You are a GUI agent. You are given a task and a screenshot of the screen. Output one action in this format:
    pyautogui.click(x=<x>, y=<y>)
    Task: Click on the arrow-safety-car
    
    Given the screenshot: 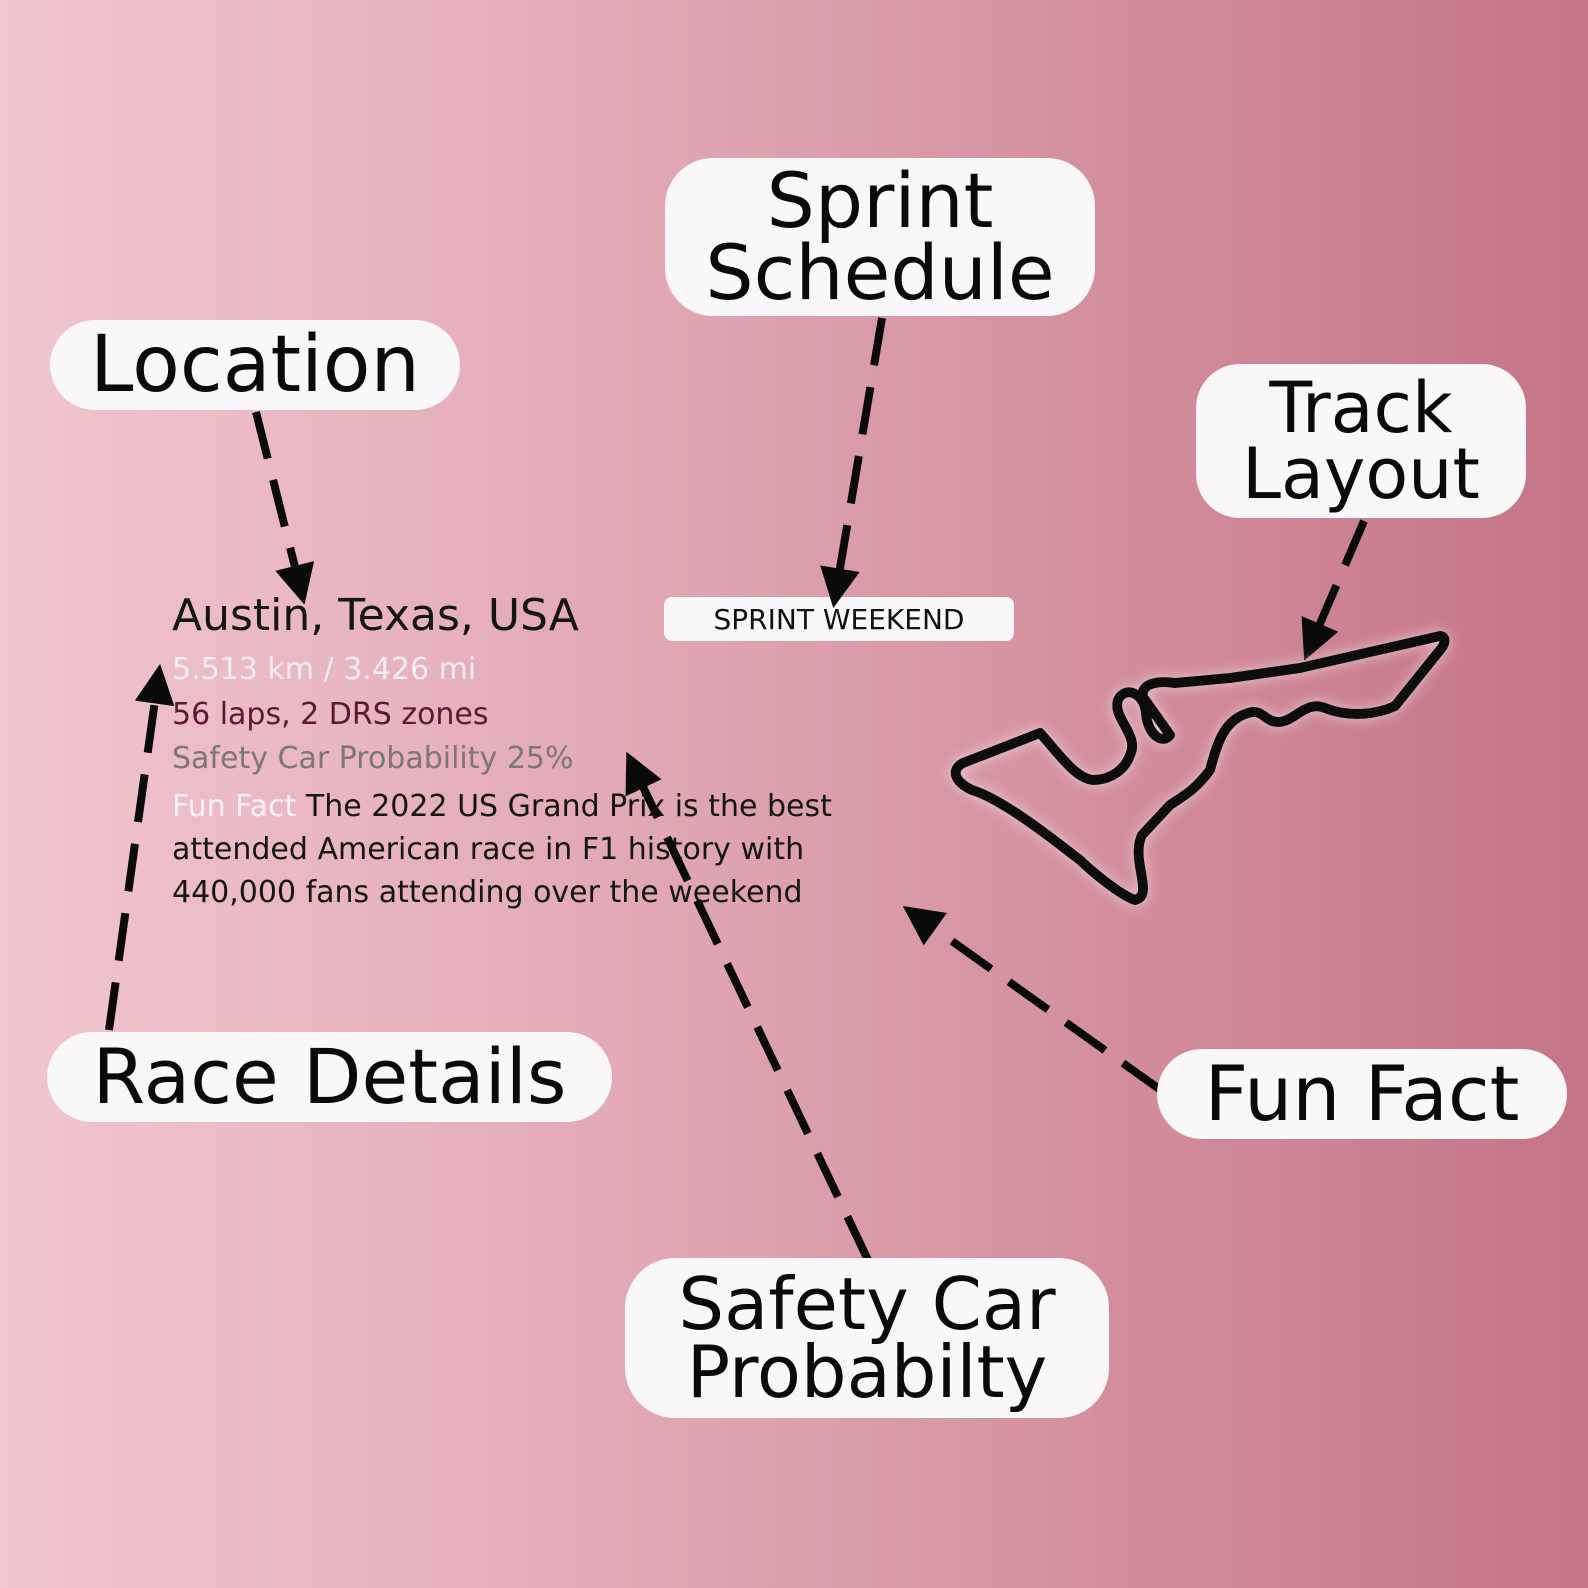 What is the action you would take?
    pyautogui.click(x=748, y=1006)
    